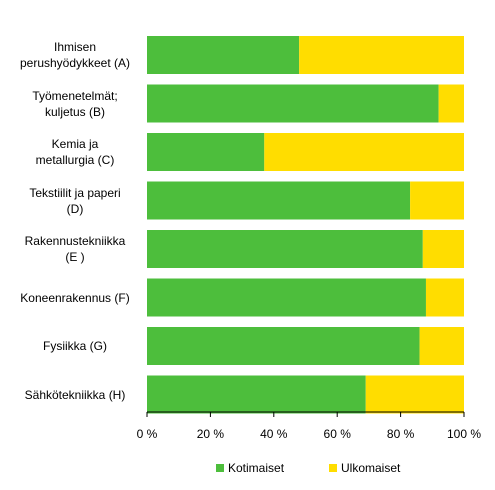  Describe the element at coordinates (309, 426) in the screenshot. I see `x-axis: 0 % 20 % 40 % 60 % 80 % 100 %` at that location.